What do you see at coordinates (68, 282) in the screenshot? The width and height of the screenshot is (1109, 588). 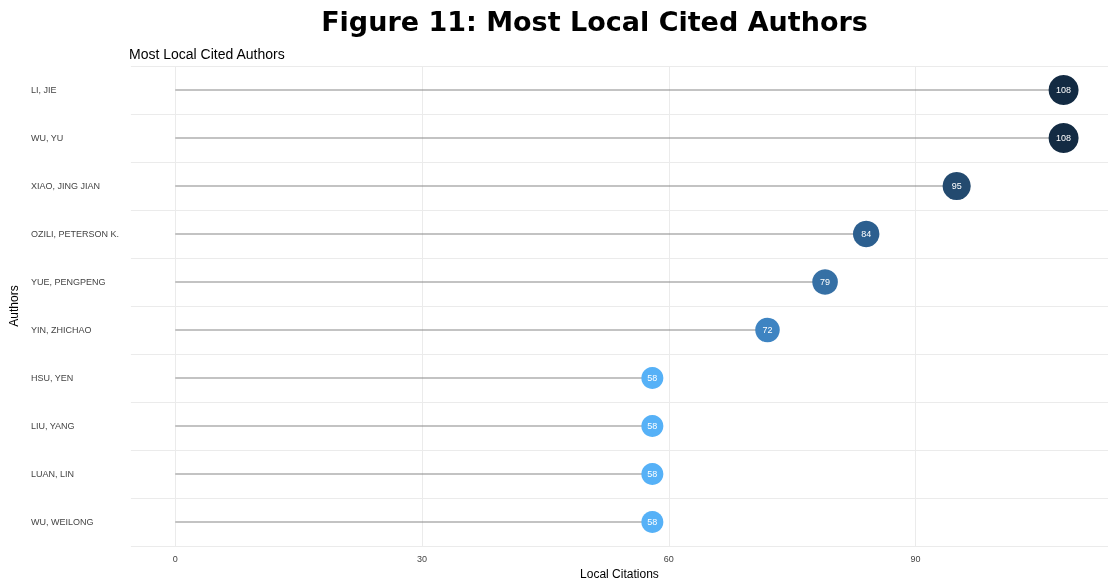 I see `y-tick-label: YUE, PENGPENG` at bounding box center [68, 282].